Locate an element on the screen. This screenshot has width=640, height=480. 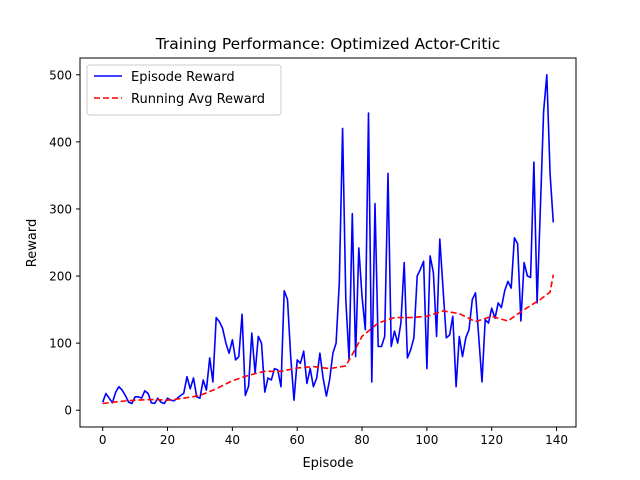
x-tick-label: 100 is located at coordinates (426, 440).